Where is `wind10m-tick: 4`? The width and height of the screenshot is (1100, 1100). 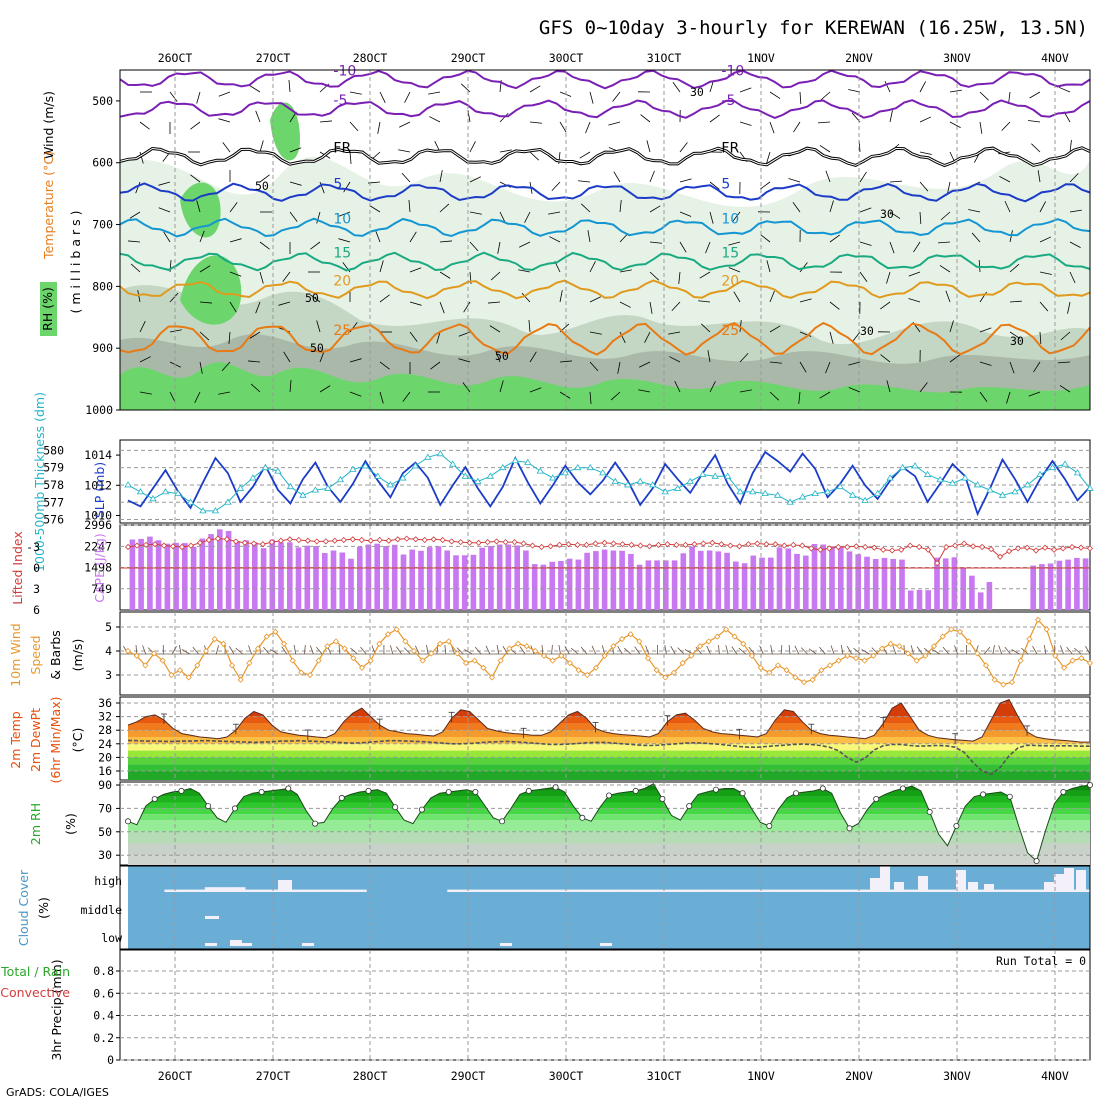
wind10m-tick: 4 is located at coordinates (108, 651).